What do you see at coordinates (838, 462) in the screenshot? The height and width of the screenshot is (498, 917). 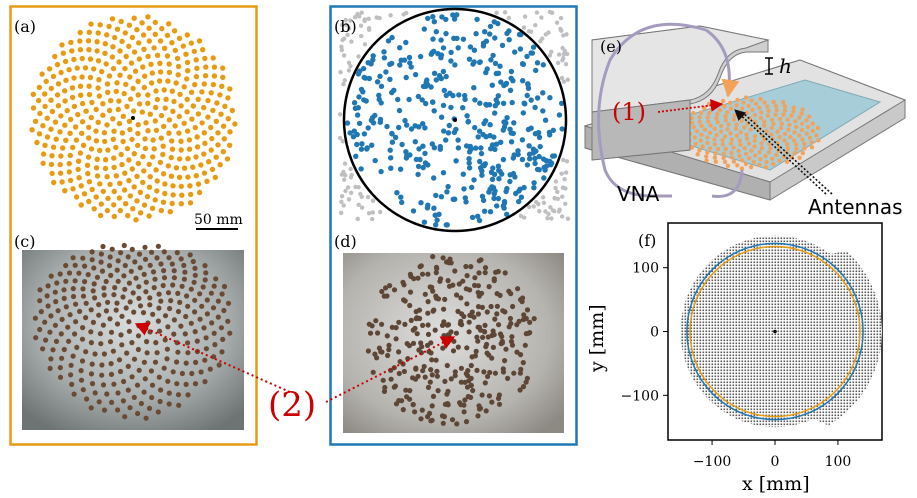 I see `x-tick-label: 100` at bounding box center [838, 462].